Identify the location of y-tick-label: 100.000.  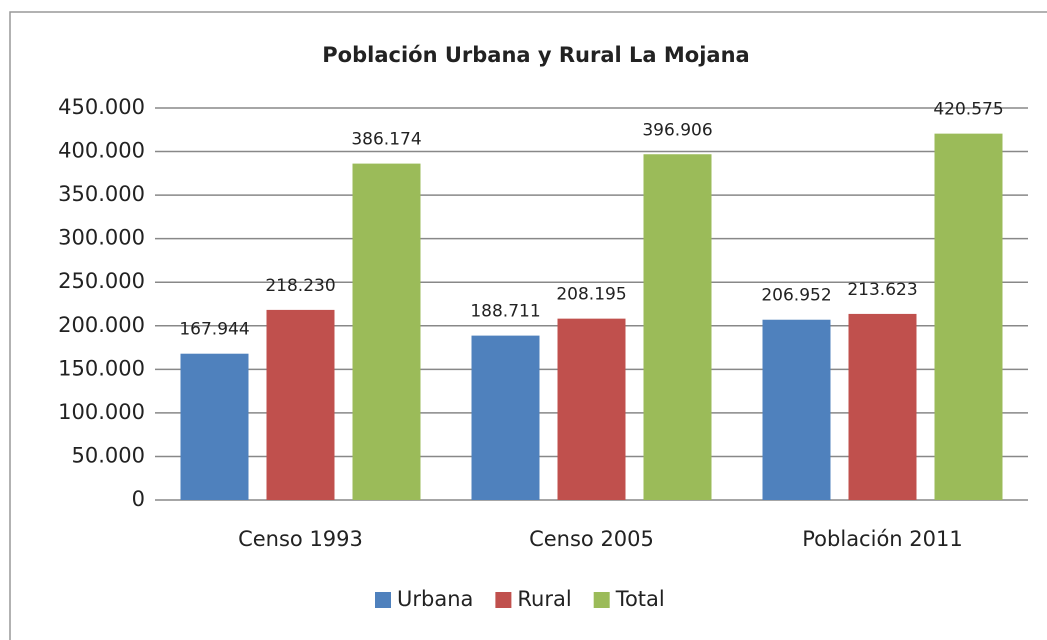
(101, 412).